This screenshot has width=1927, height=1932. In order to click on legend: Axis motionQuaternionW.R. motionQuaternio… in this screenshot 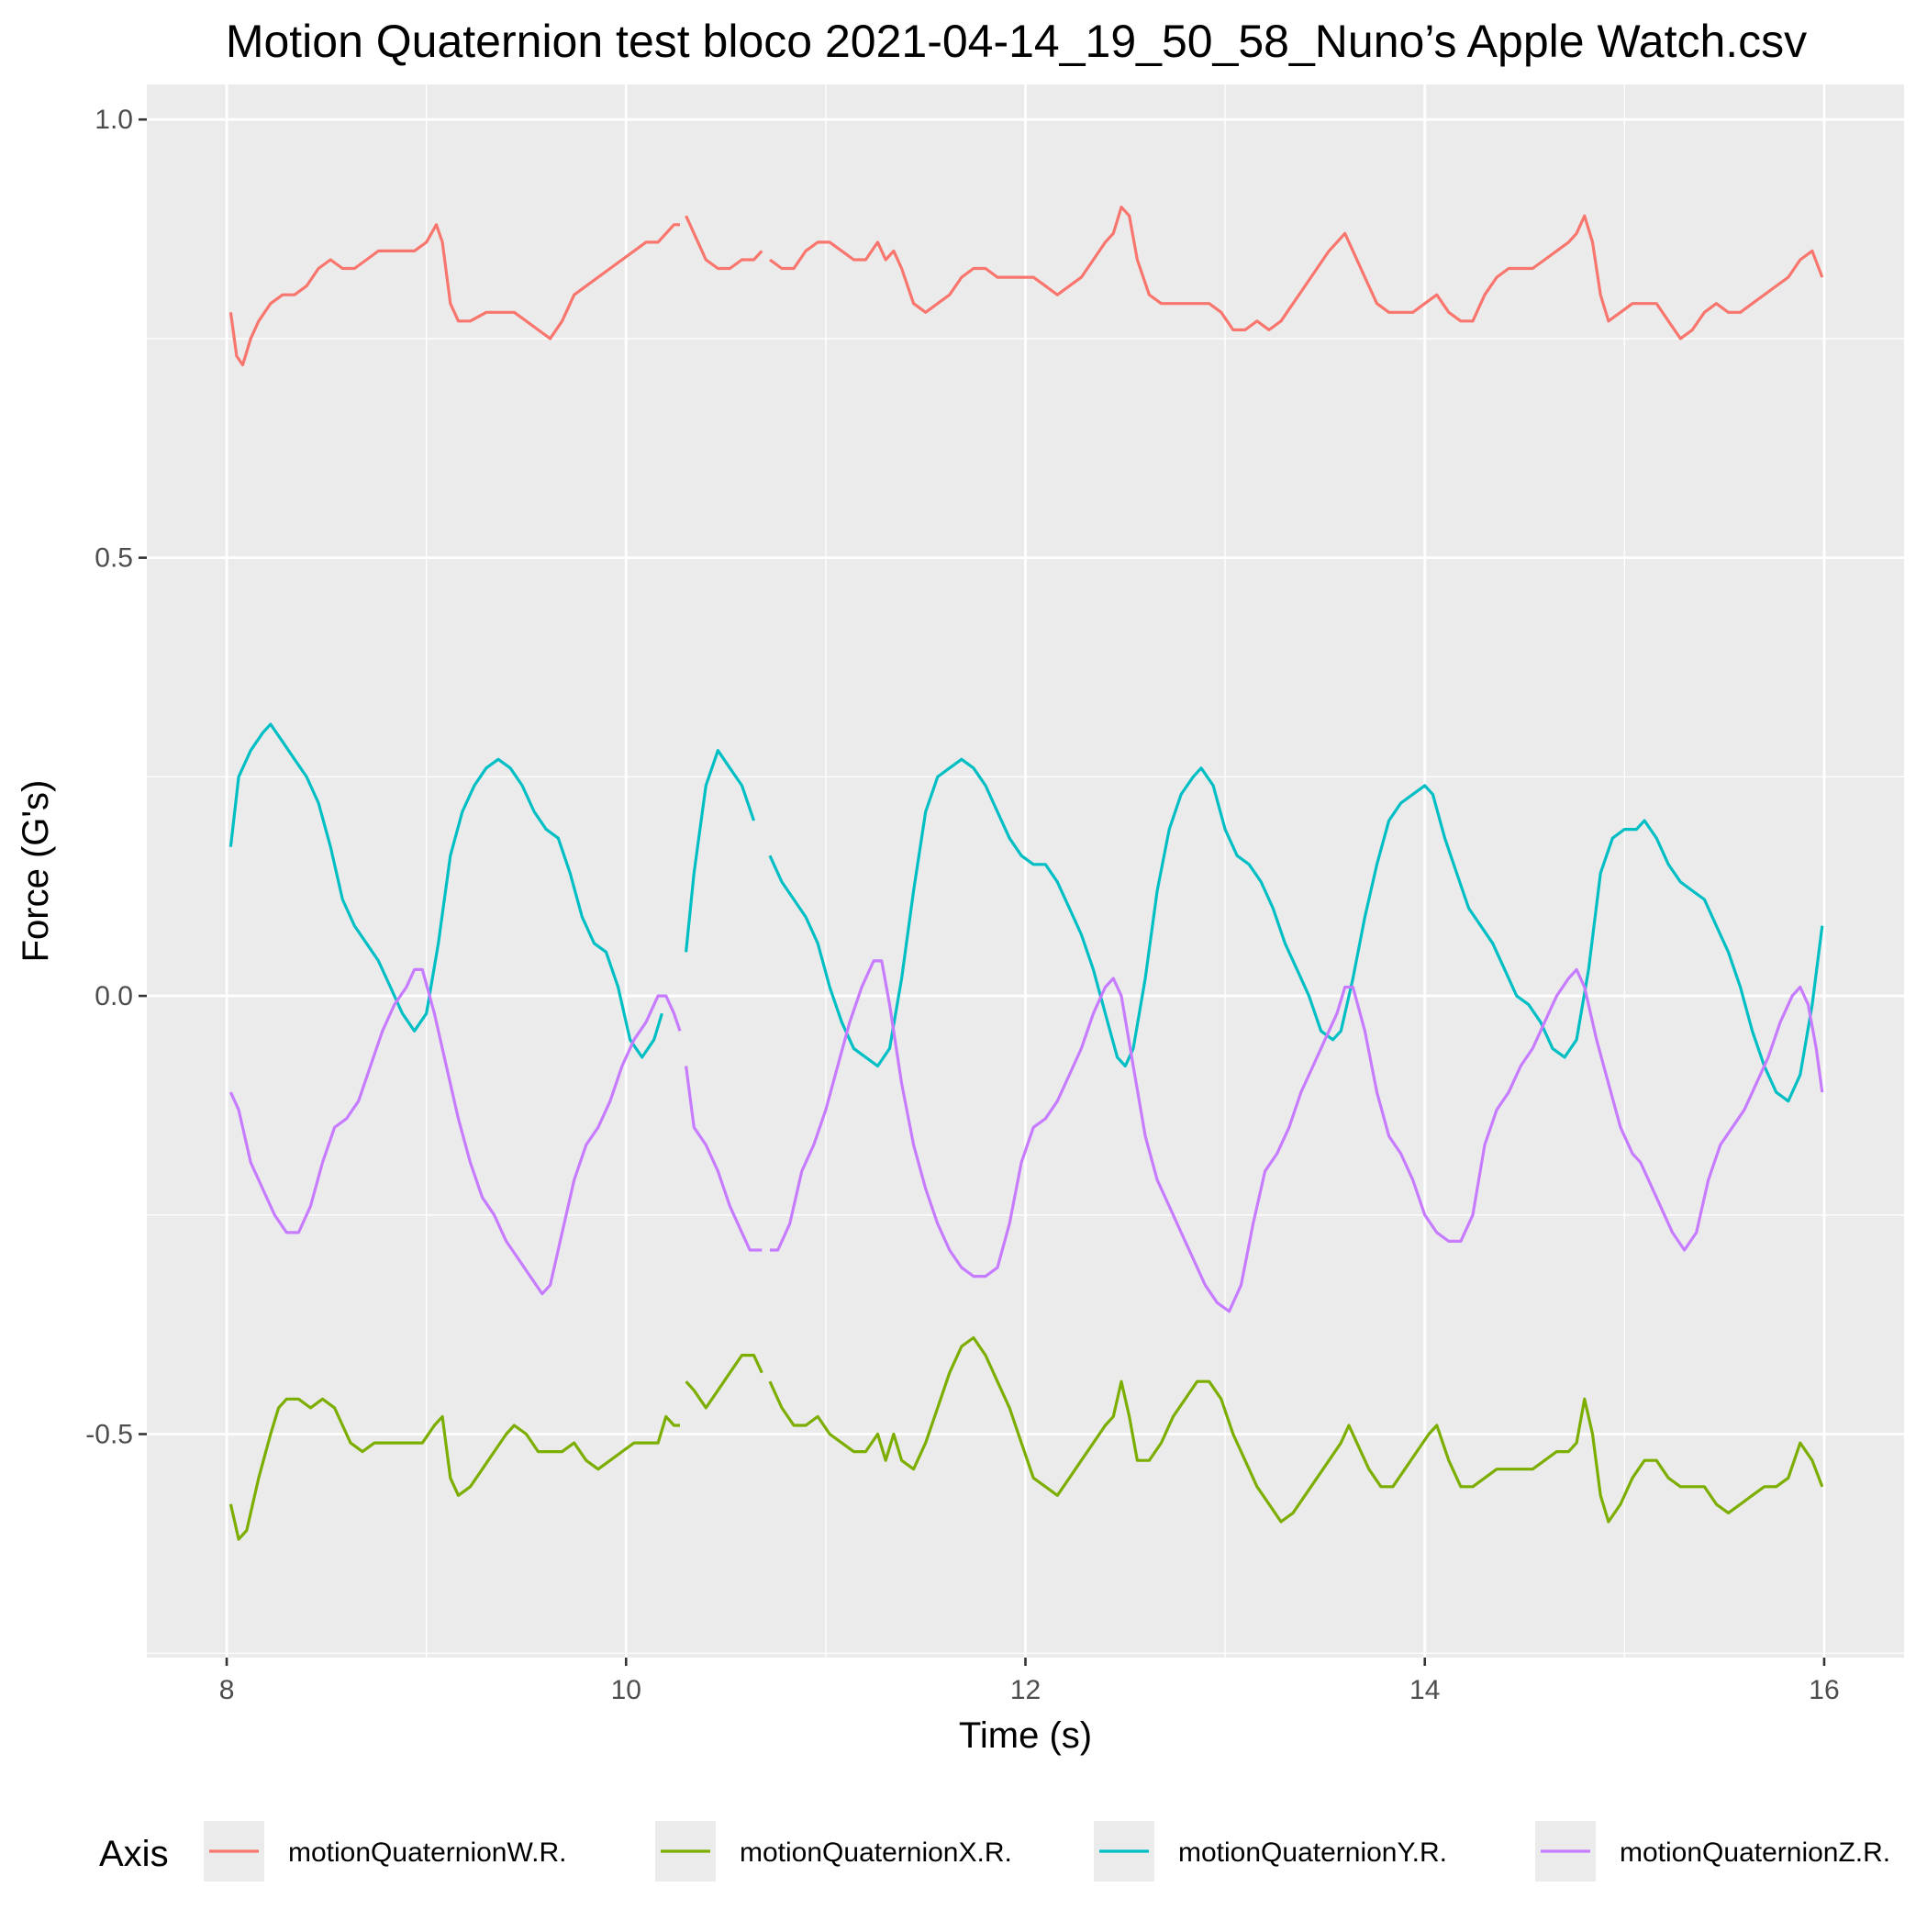, I will do `click(994, 1851)`.